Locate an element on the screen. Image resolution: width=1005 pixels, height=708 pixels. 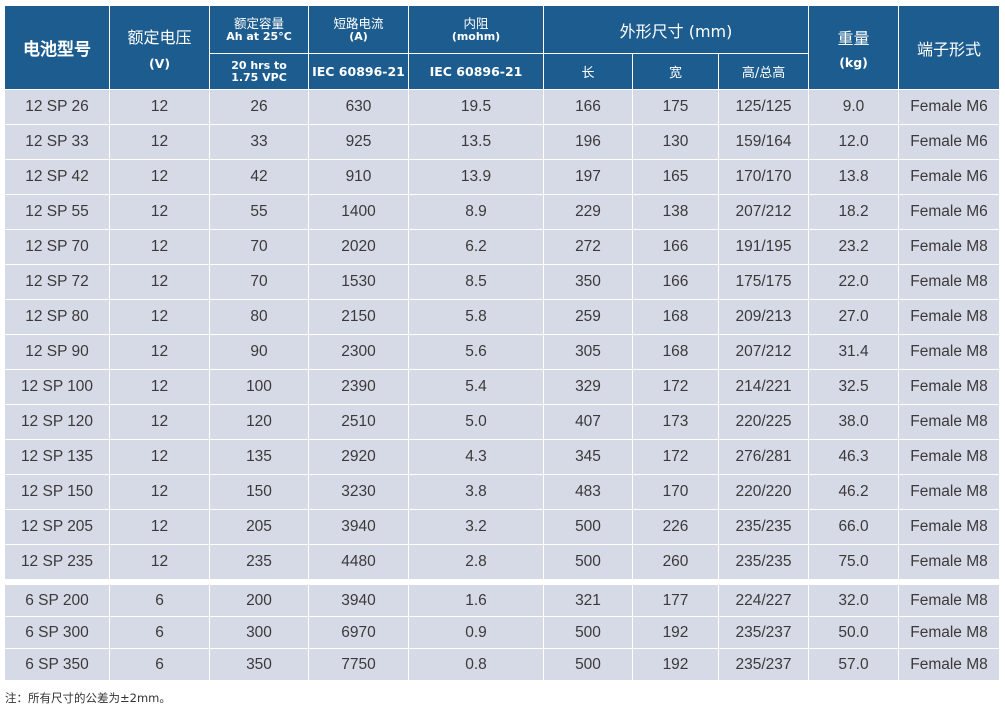
cell-short-circuit: 3230 is located at coordinates (358, 492).